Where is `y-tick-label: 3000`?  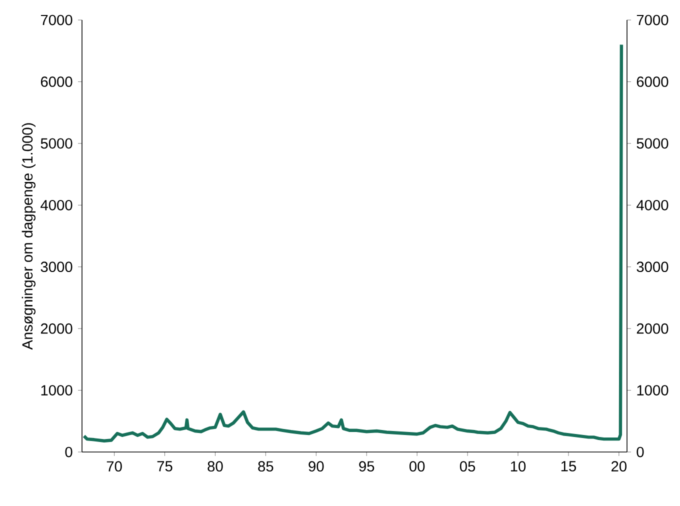 y-tick-label: 3000 is located at coordinates (56, 267).